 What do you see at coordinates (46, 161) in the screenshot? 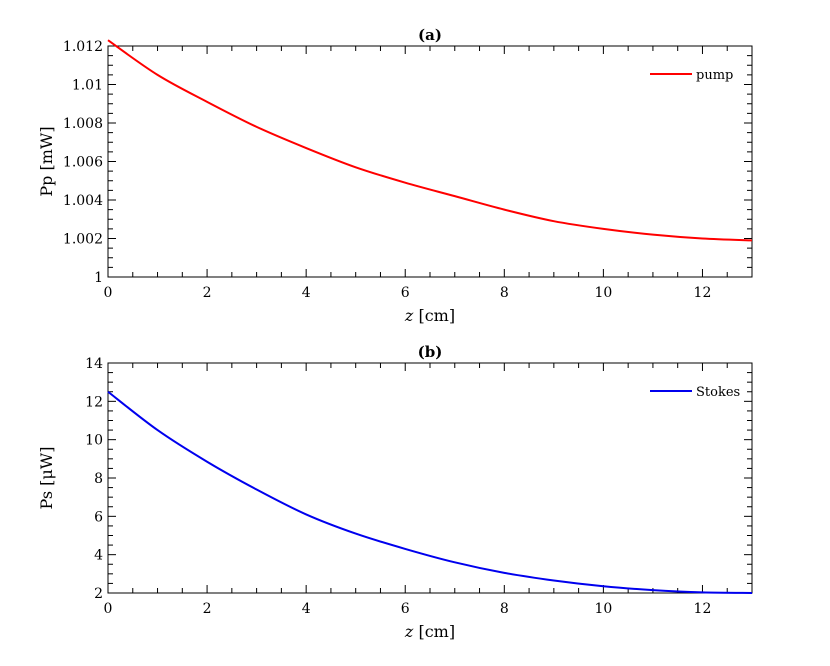
I see `y-axis-label: Pp [mW]` at bounding box center [46, 161].